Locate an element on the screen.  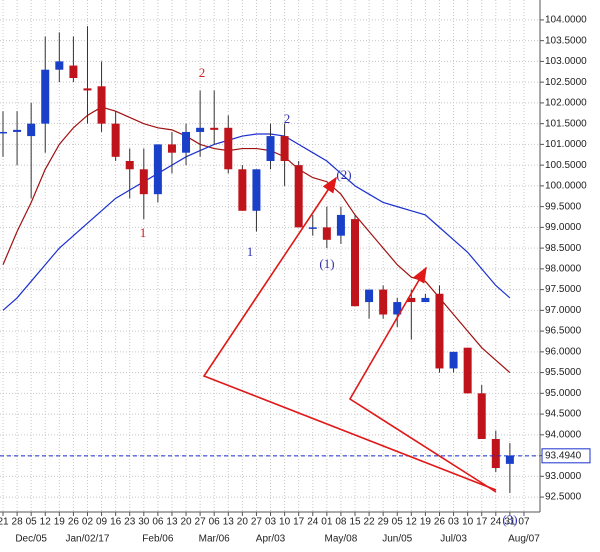
last-price-box is located at coordinates (566, 456).